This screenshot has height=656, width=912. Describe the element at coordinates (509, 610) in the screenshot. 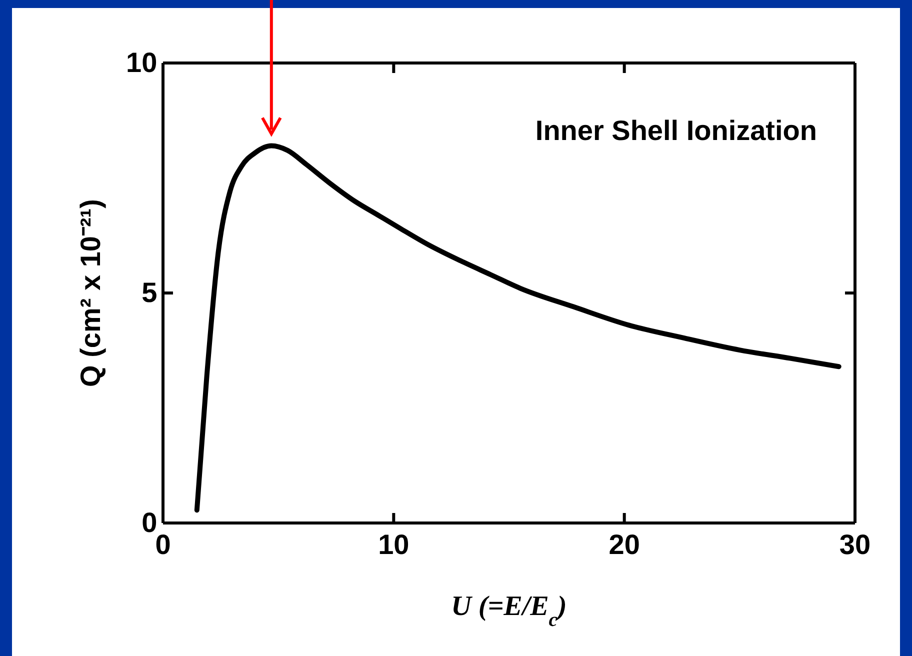

I see `x-axis-title: U (=E/E$_{c}$)` at that location.